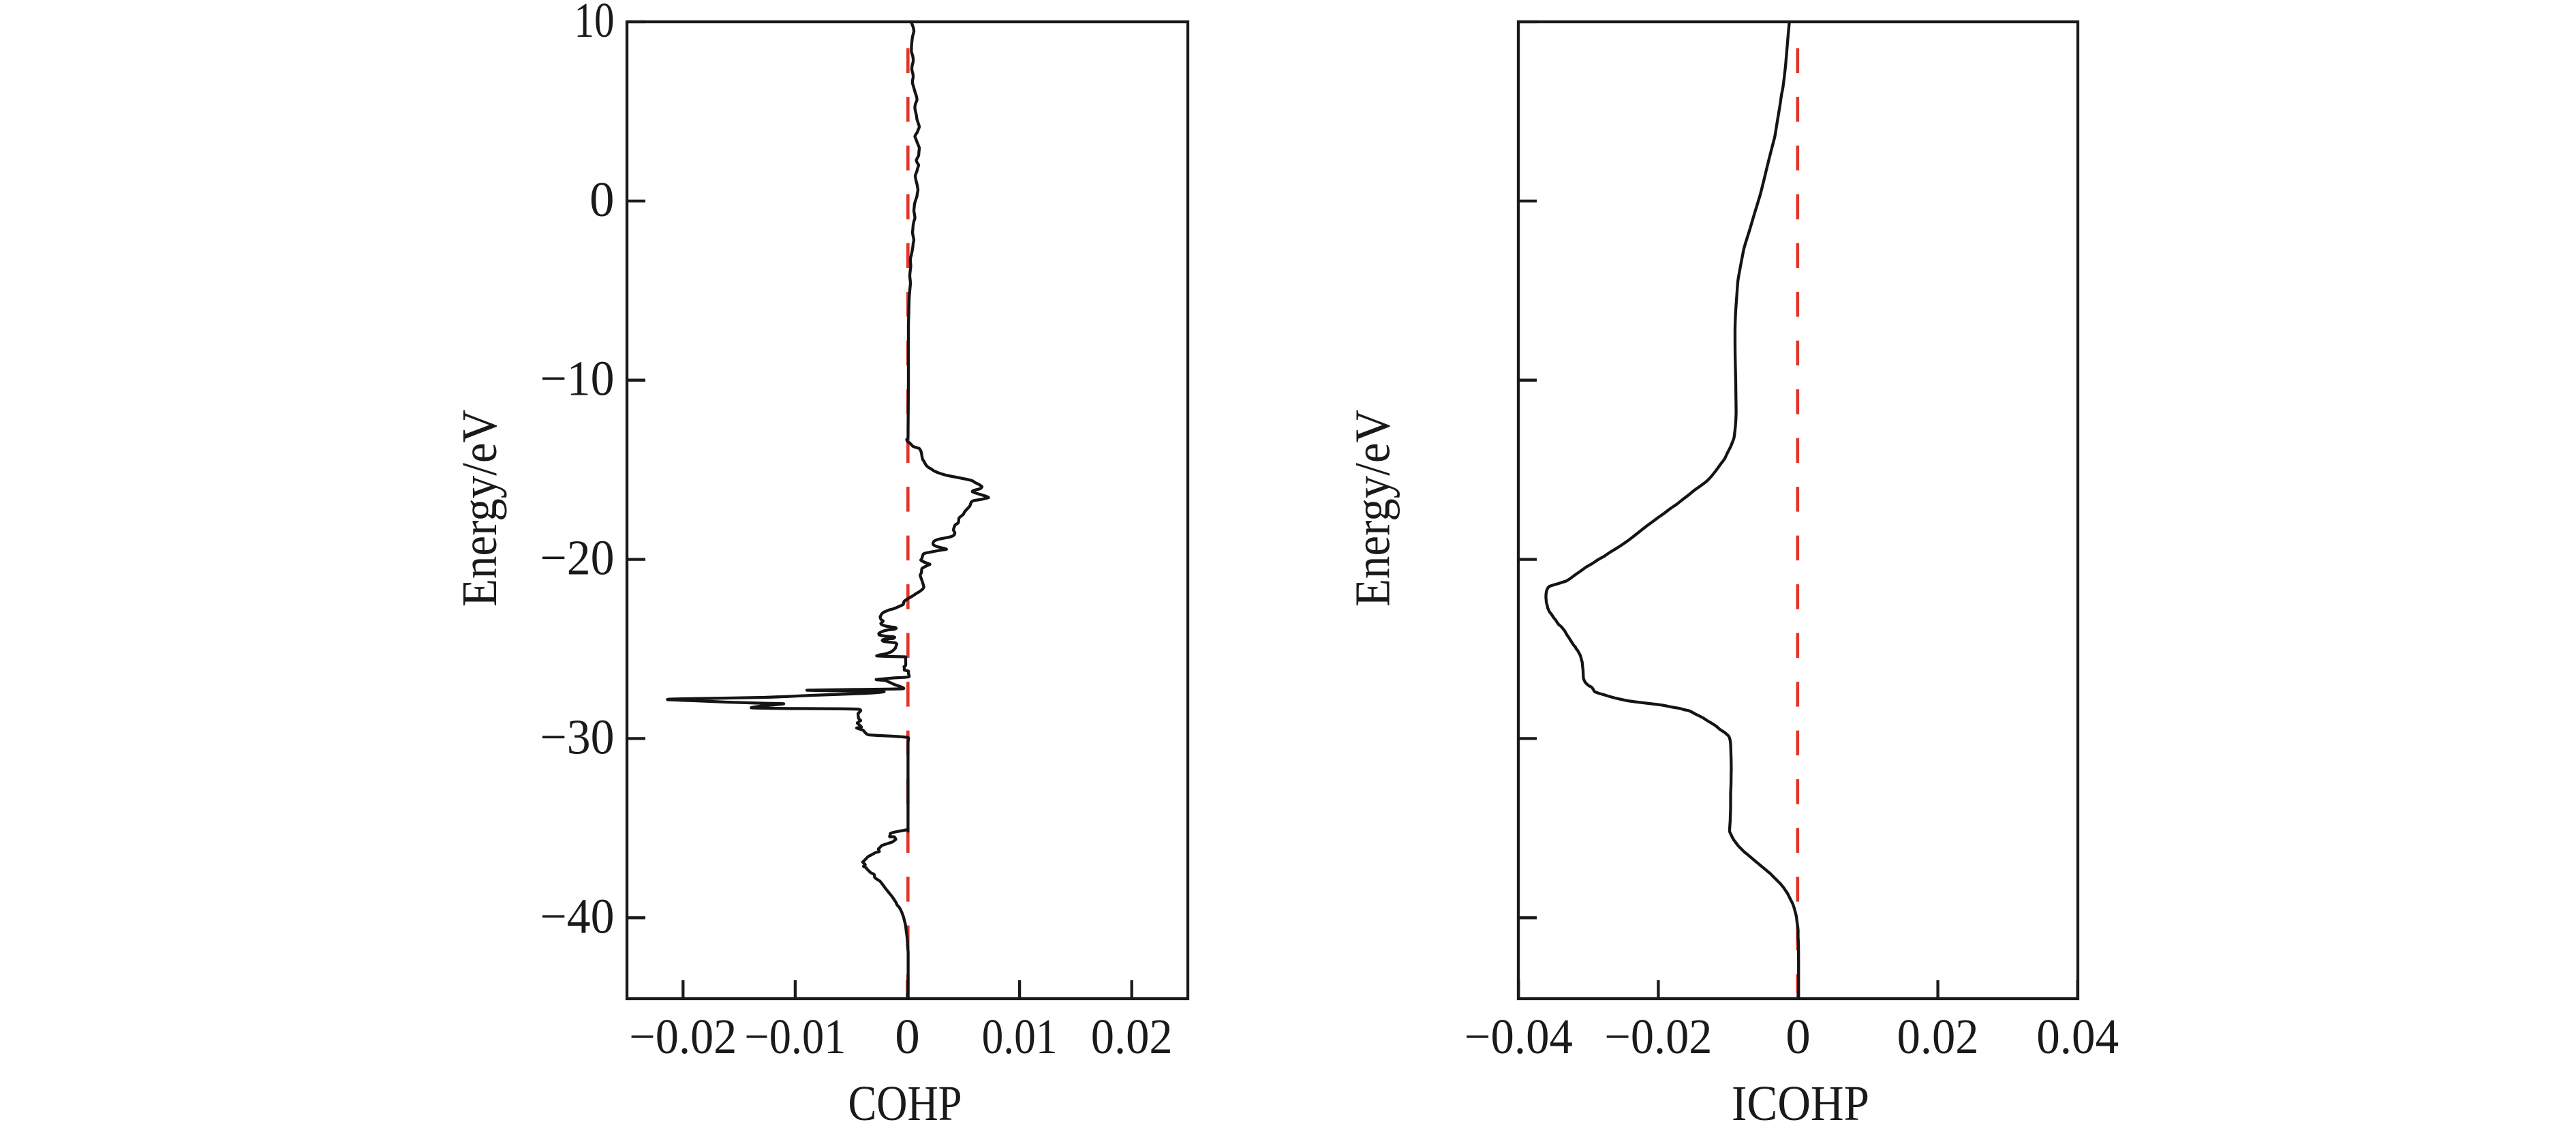  I want to click on svg-text: 0.04, so click(2077, 1036).